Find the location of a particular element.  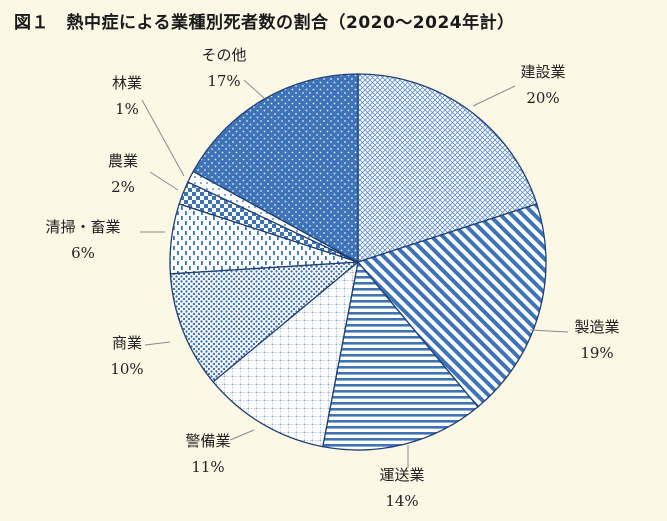

slice-value-label: 19% is located at coordinates (596, 353).